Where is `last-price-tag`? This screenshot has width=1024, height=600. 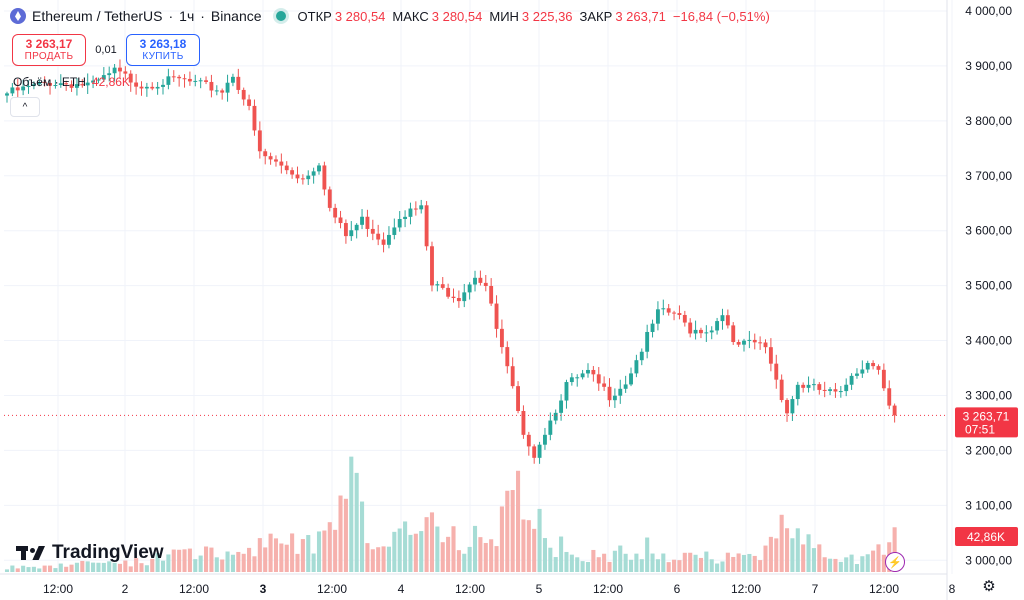 last-price-tag is located at coordinates (986, 422).